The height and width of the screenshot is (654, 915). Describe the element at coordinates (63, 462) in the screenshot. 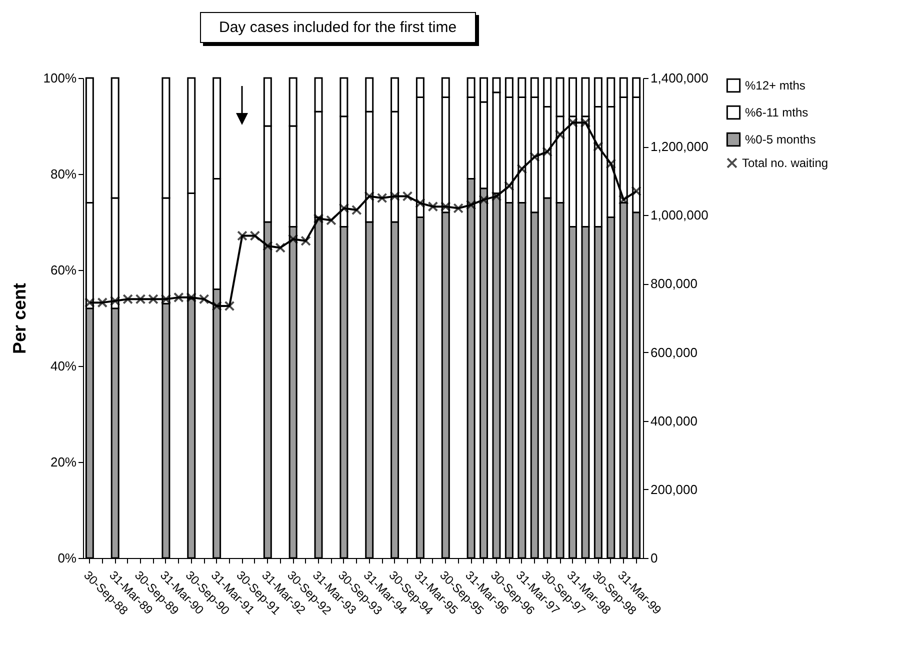

I see `y-tick-label: 20%` at that location.